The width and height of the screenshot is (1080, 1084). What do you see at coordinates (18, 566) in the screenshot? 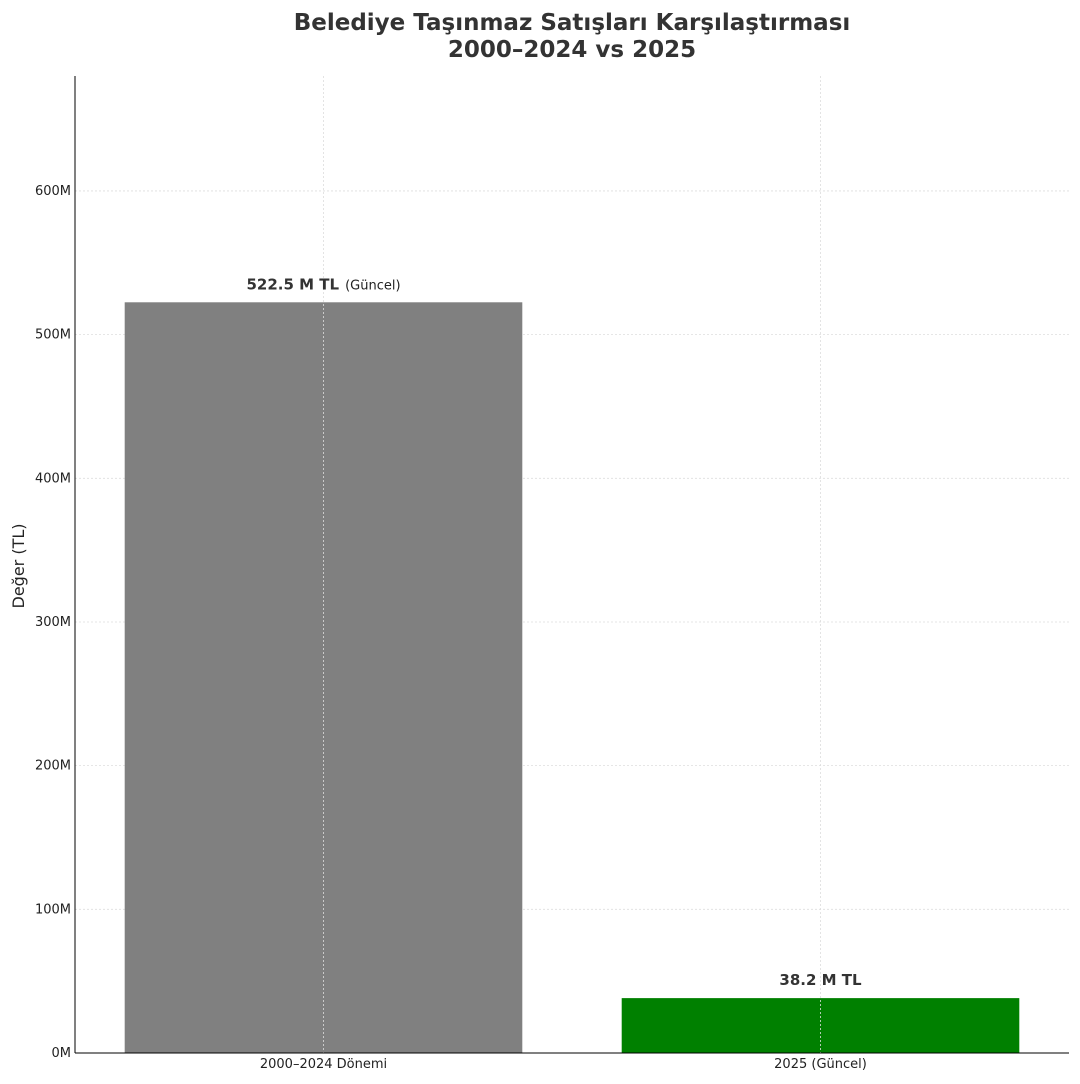
I see `y-axis-label: Değer (TL)` at bounding box center [18, 566].